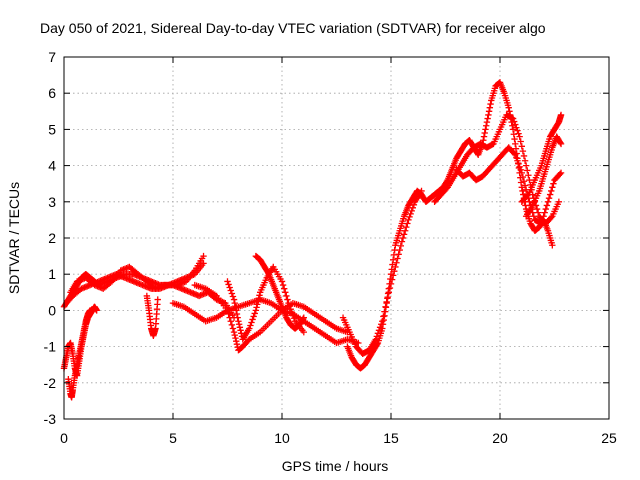 Image resolution: width=640 pixels, height=480 pixels. I want to click on series-track-i, so click(265, 303).